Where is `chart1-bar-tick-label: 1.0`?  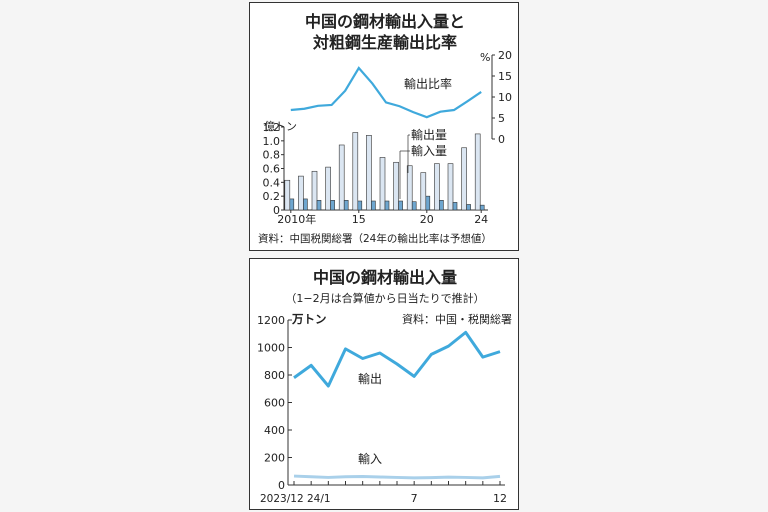
chart1-bar-tick-label: 1.0 is located at coordinates (272, 141).